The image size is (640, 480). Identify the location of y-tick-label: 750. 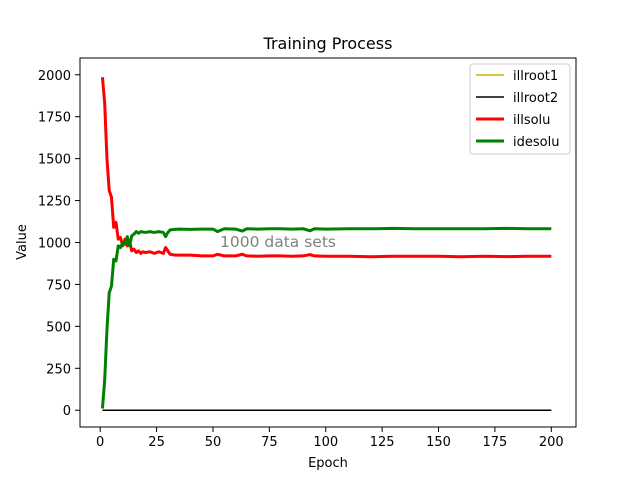
(58, 285).